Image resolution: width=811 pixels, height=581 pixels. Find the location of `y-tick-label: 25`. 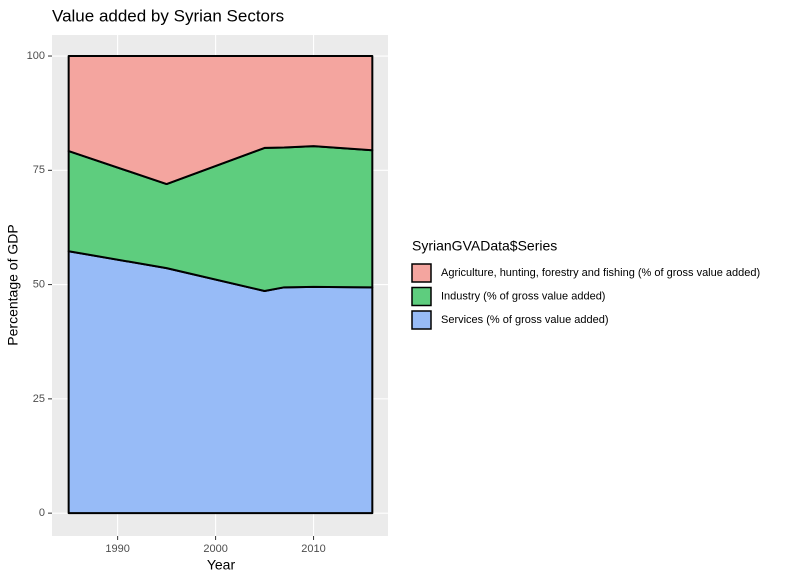

y-tick-label: 25 is located at coordinates (39, 399).